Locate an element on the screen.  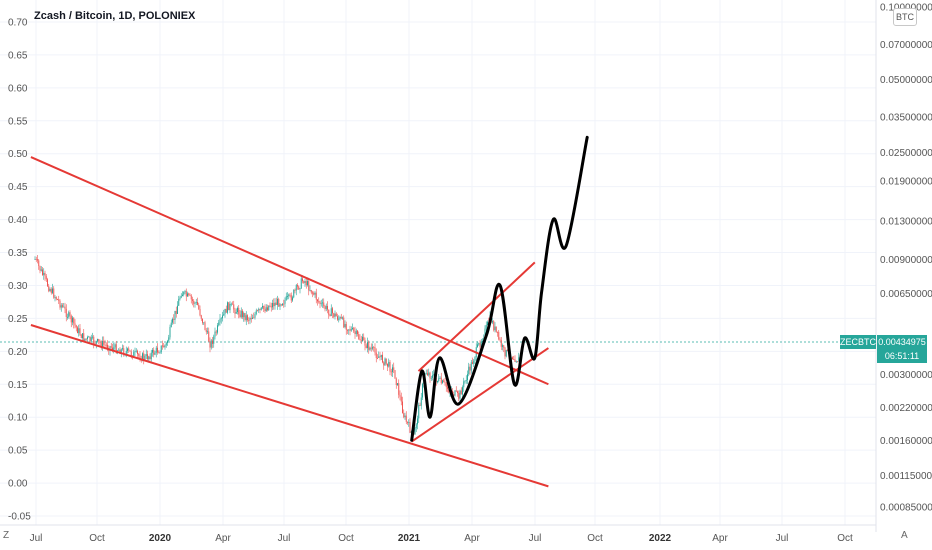
left-tick-label: 0.65 is located at coordinates (18, 55).